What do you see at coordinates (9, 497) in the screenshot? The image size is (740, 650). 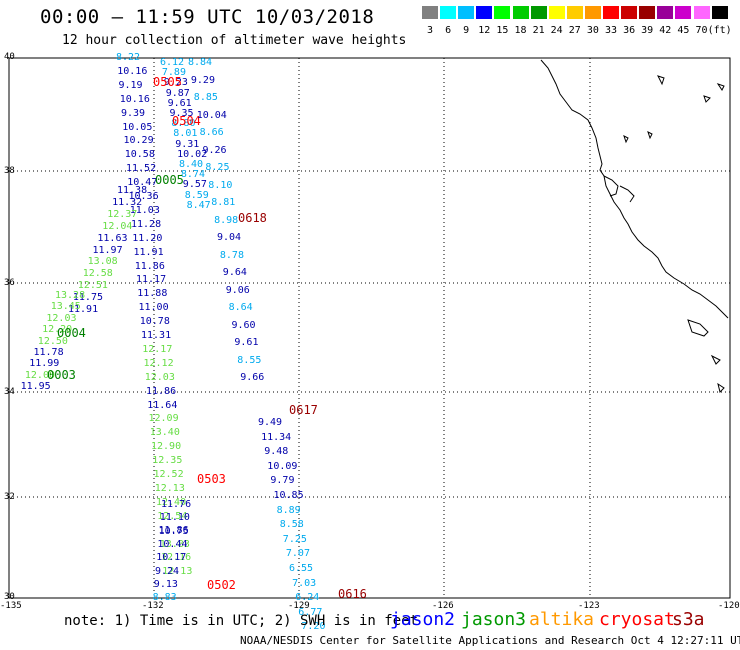 I see `lat-label-32: 32` at bounding box center [9, 497].